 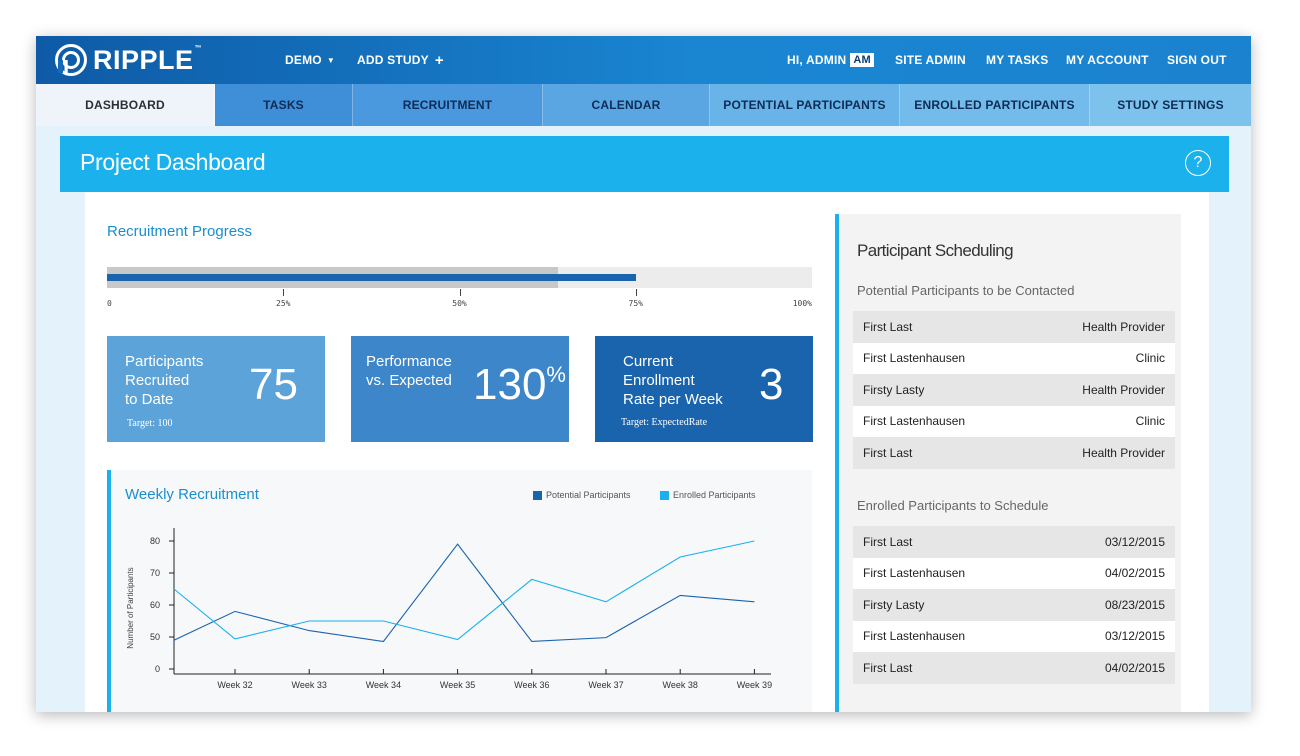 I want to click on x-tick-label: Week 38, so click(x=680, y=685).